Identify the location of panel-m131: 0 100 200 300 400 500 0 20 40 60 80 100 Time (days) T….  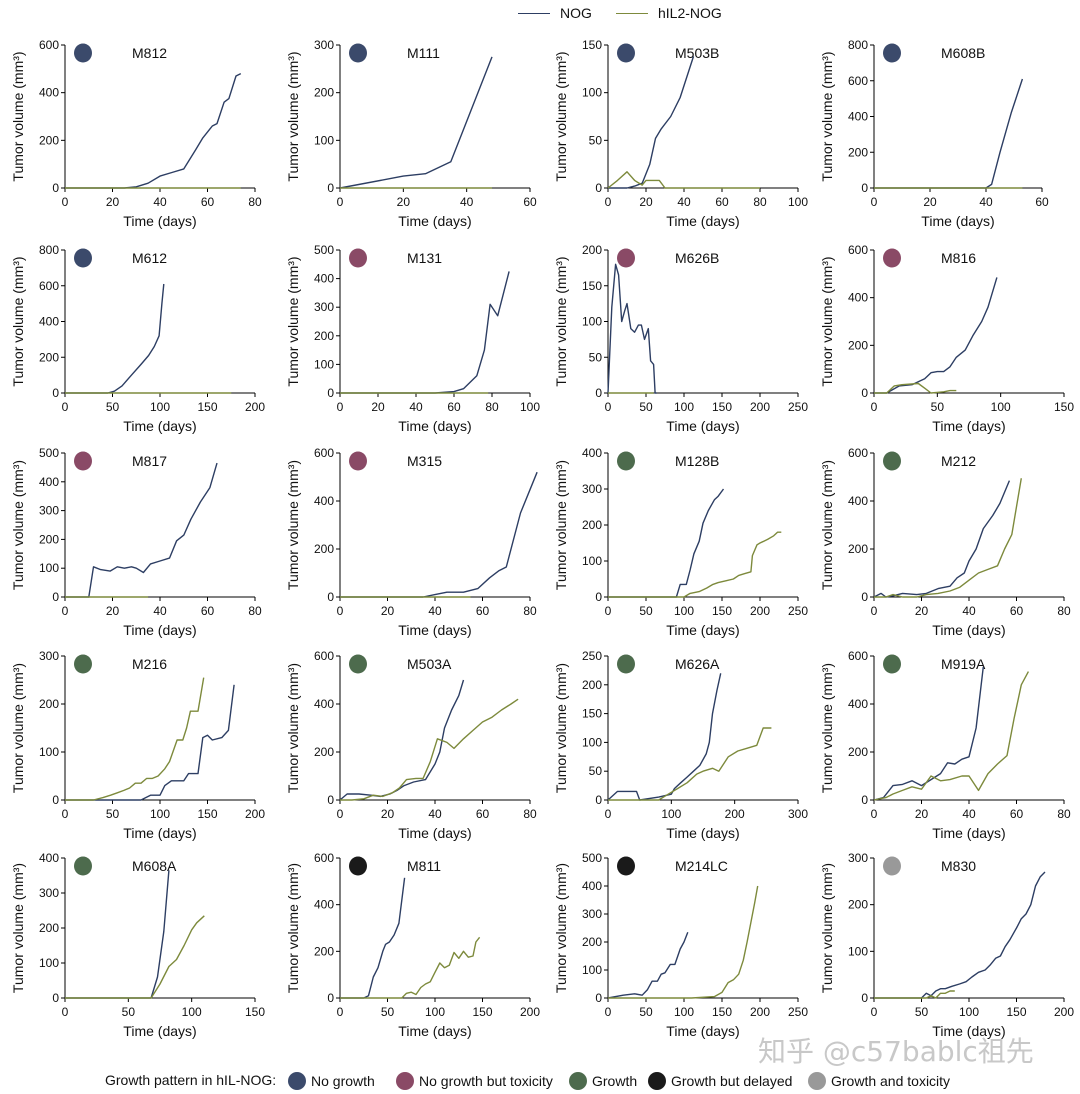
(412, 338).